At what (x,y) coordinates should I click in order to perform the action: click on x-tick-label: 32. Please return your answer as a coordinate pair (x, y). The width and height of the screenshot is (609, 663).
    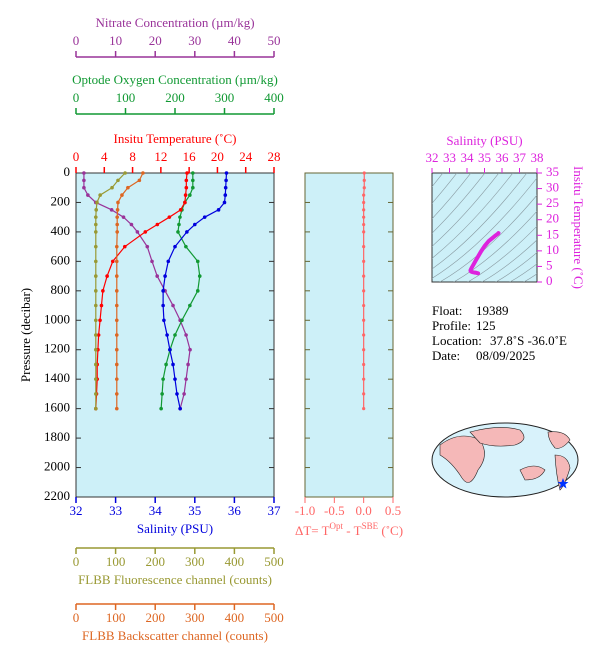
    Looking at the image, I should click on (432, 157).